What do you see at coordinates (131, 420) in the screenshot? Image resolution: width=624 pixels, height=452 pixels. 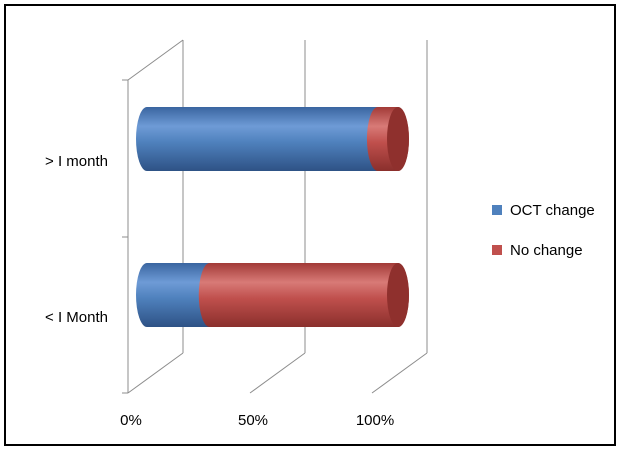 I see `x-tick-label: 0%` at bounding box center [131, 420].